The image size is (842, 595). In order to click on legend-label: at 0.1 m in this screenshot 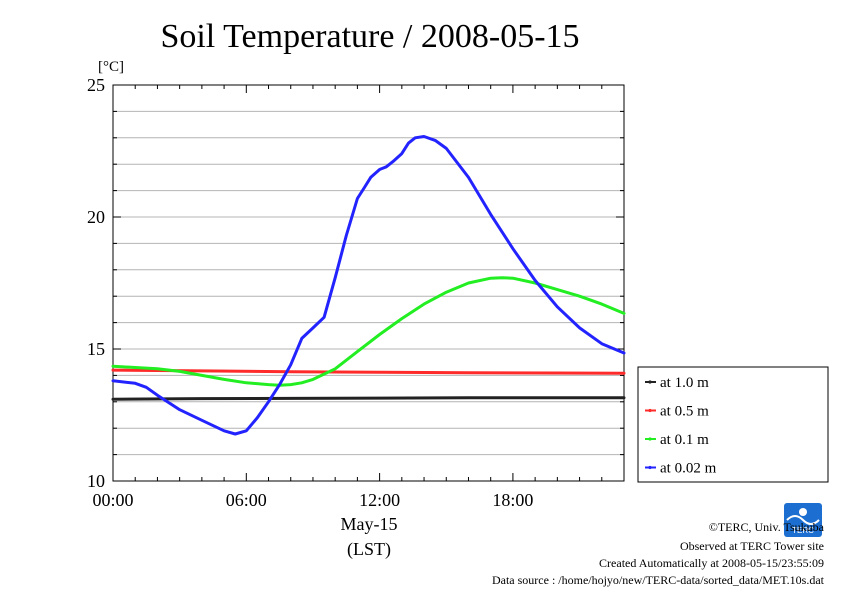, I will do `click(684, 440)`.